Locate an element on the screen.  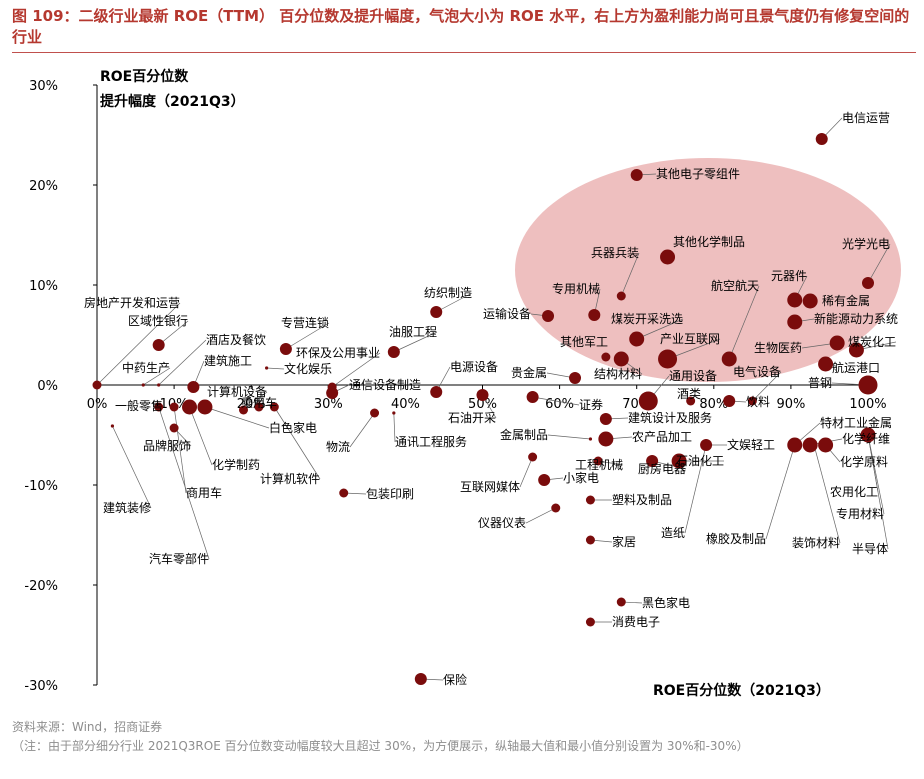
point-label: 厨房电器 is located at coordinates (662, 468).